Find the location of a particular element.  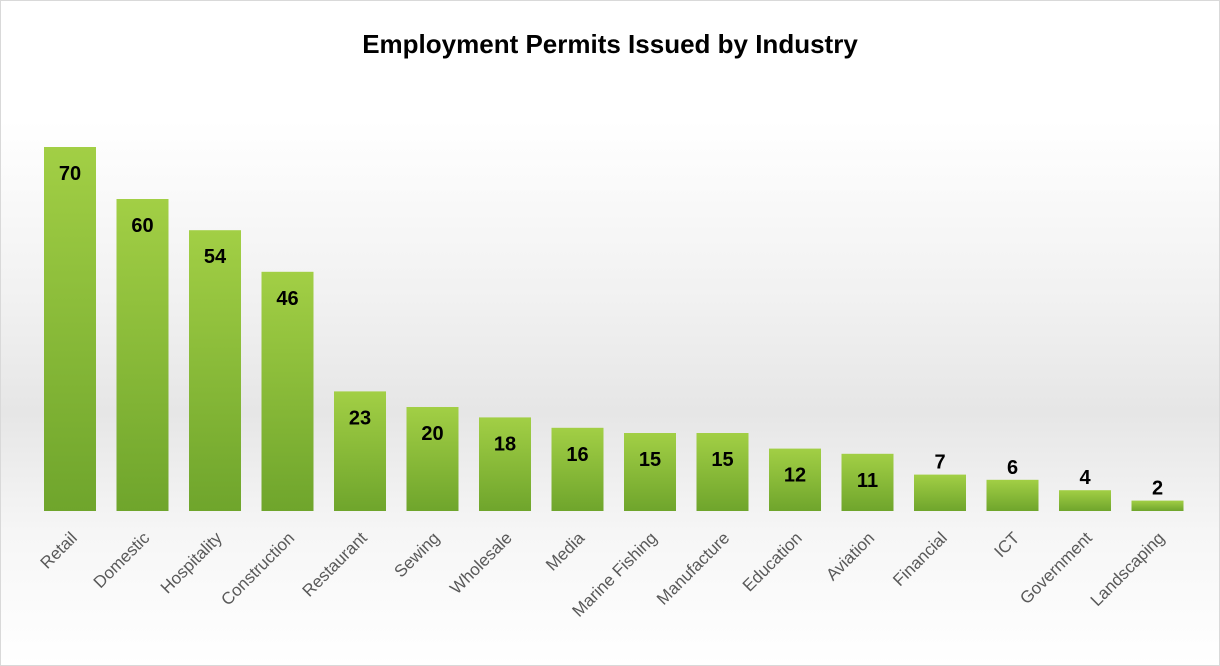

data-label: 54 is located at coordinates (215, 257).